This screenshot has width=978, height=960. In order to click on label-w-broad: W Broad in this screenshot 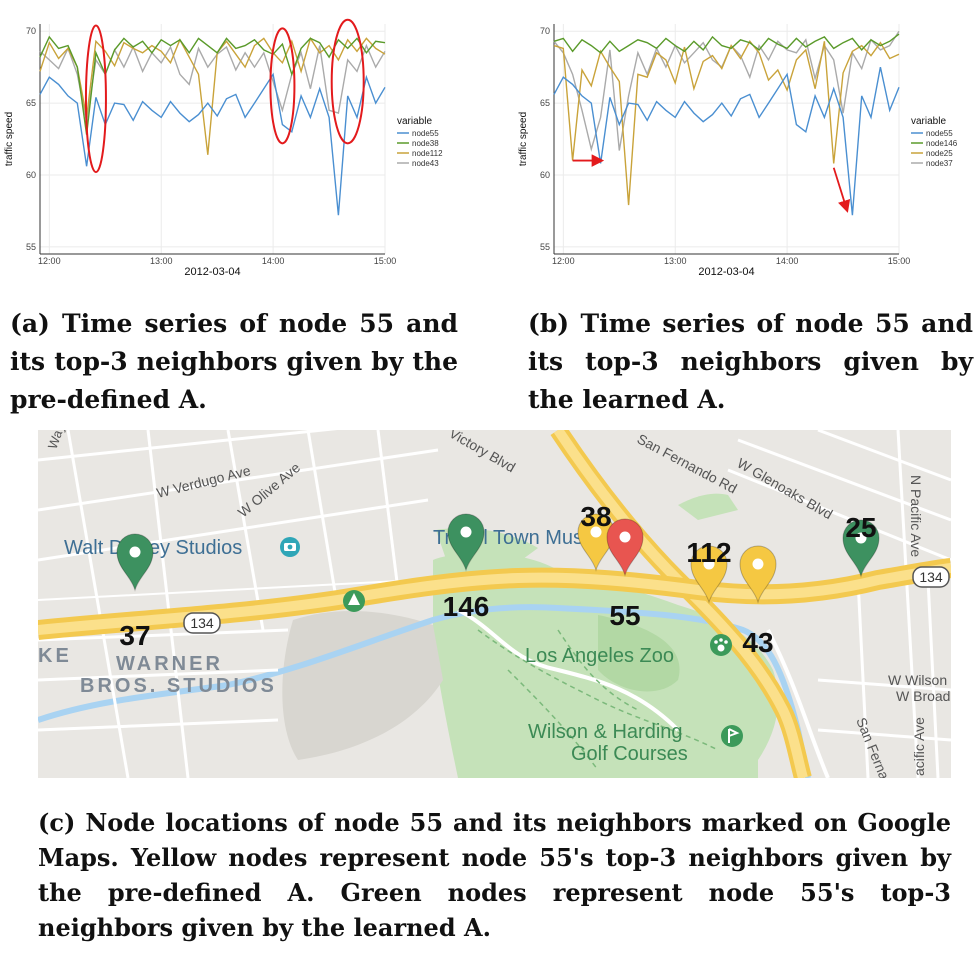, I will do `click(923, 696)`.